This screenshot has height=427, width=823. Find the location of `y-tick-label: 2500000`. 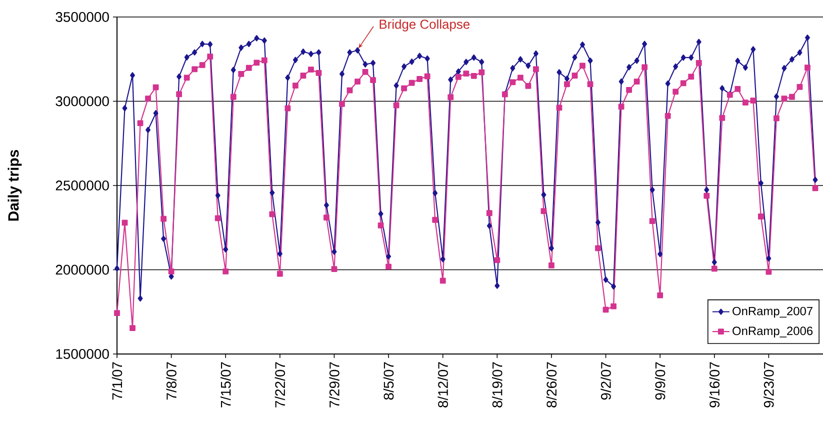

y-tick-label: 2500000 is located at coordinates (82, 185).